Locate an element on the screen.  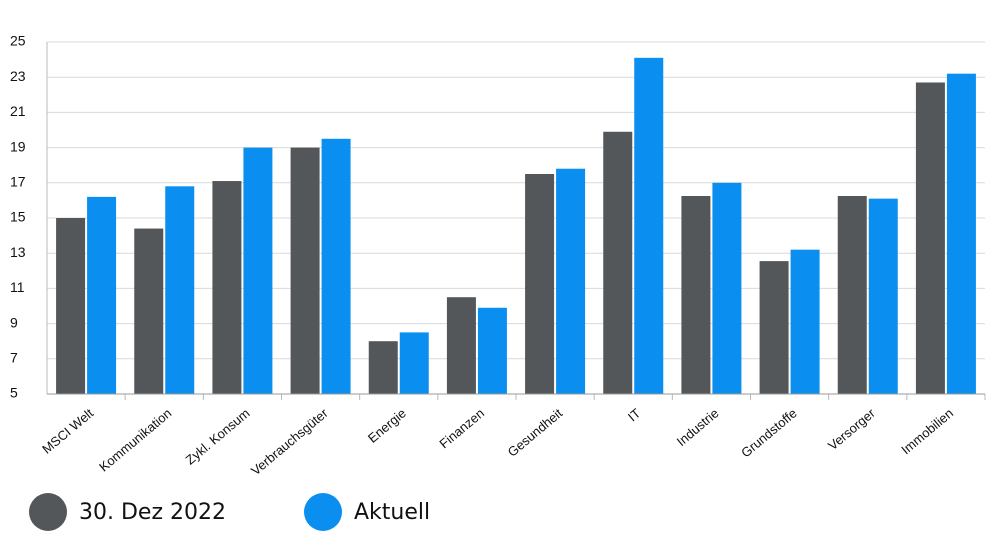
x-tick-label: Energie is located at coordinates (387, 425).